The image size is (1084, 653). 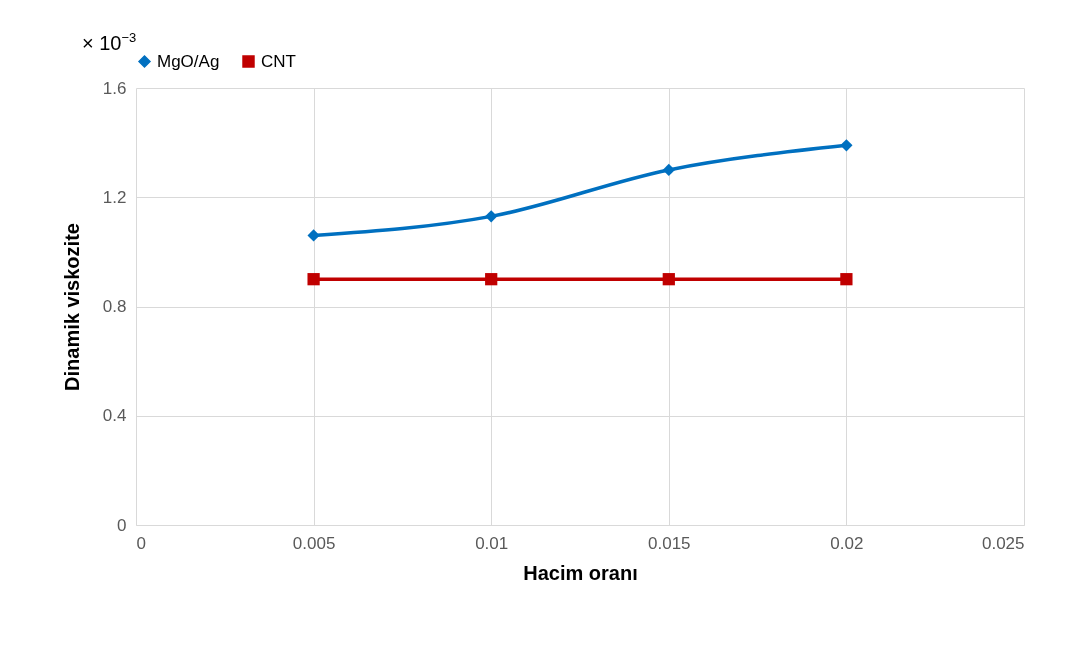 What do you see at coordinates (114, 416) in the screenshot?
I see `y-tick-label: 0.4` at bounding box center [114, 416].